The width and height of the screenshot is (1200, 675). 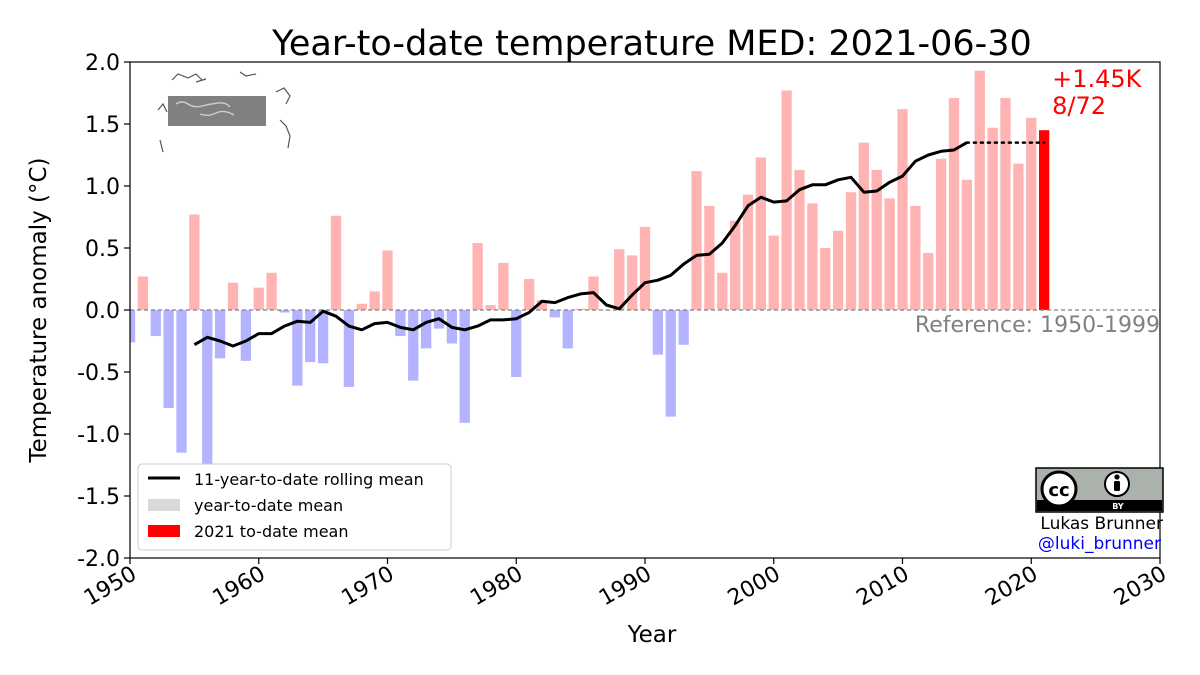 What do you see at coordinates (652, 635) in the screenshot?
I see `x-axis-label: Year` at bounding box center [652, 635].